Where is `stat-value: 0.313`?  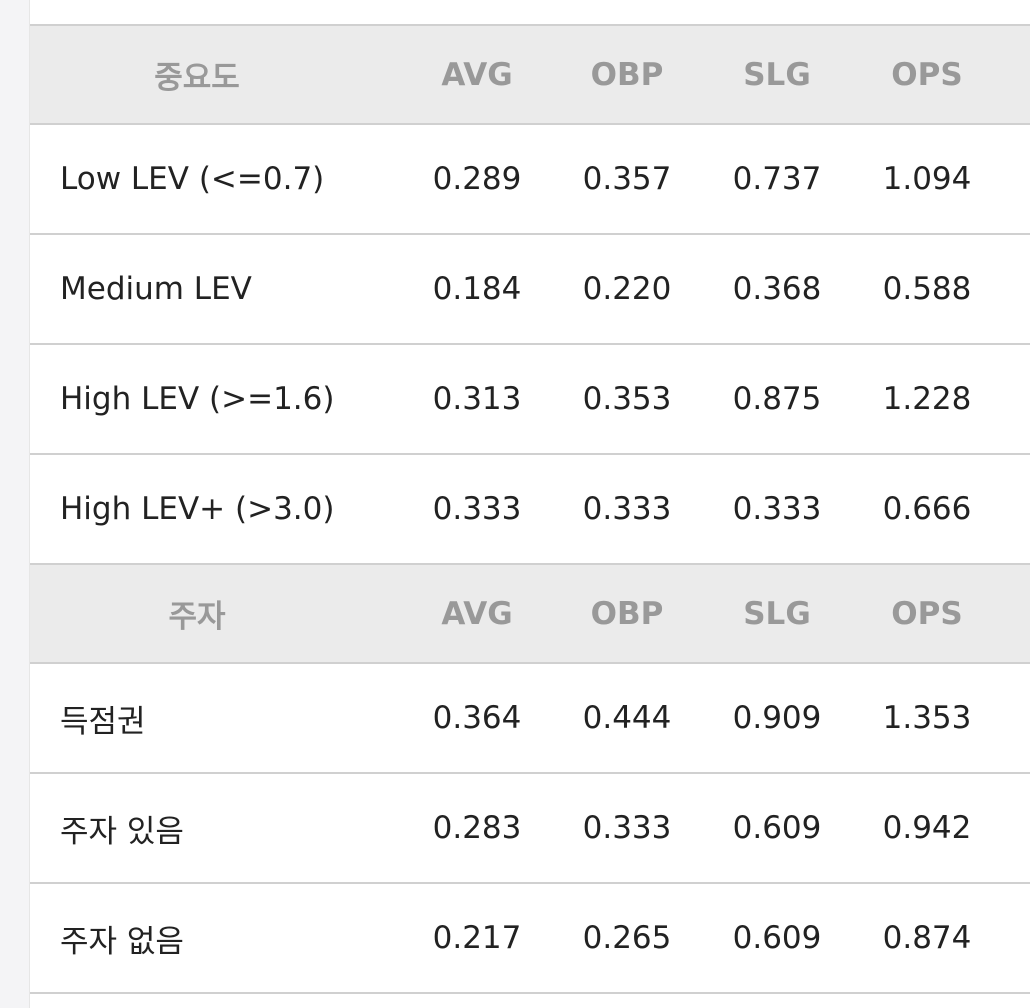 stat-value: 0.313 is located at coordinates (477, 399).